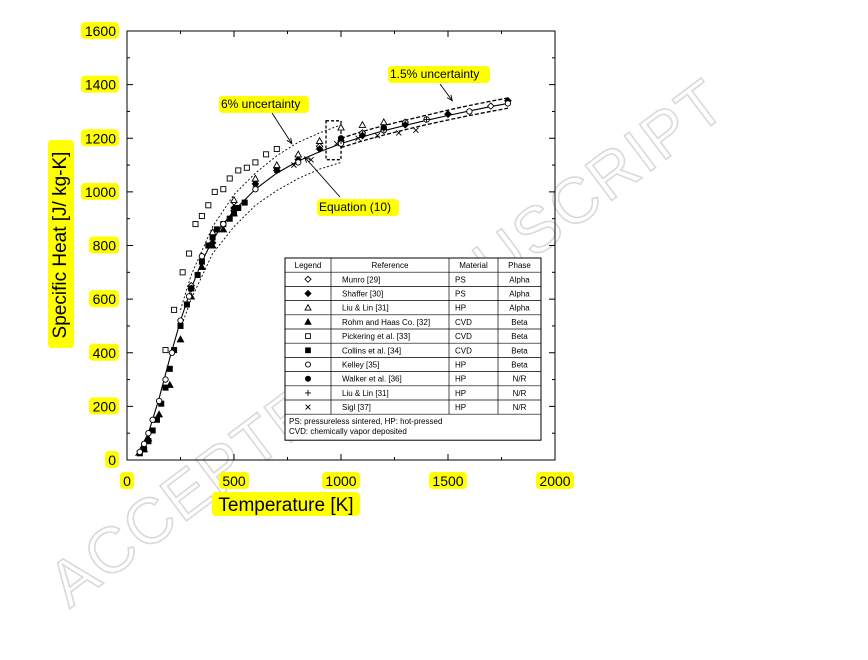 Image resolution: width=868 pixels, height=660 pixels. Describe the element at coordinates (360, 365) in the screenshot. I see `legend-reference: Kelley [35]` at that location.